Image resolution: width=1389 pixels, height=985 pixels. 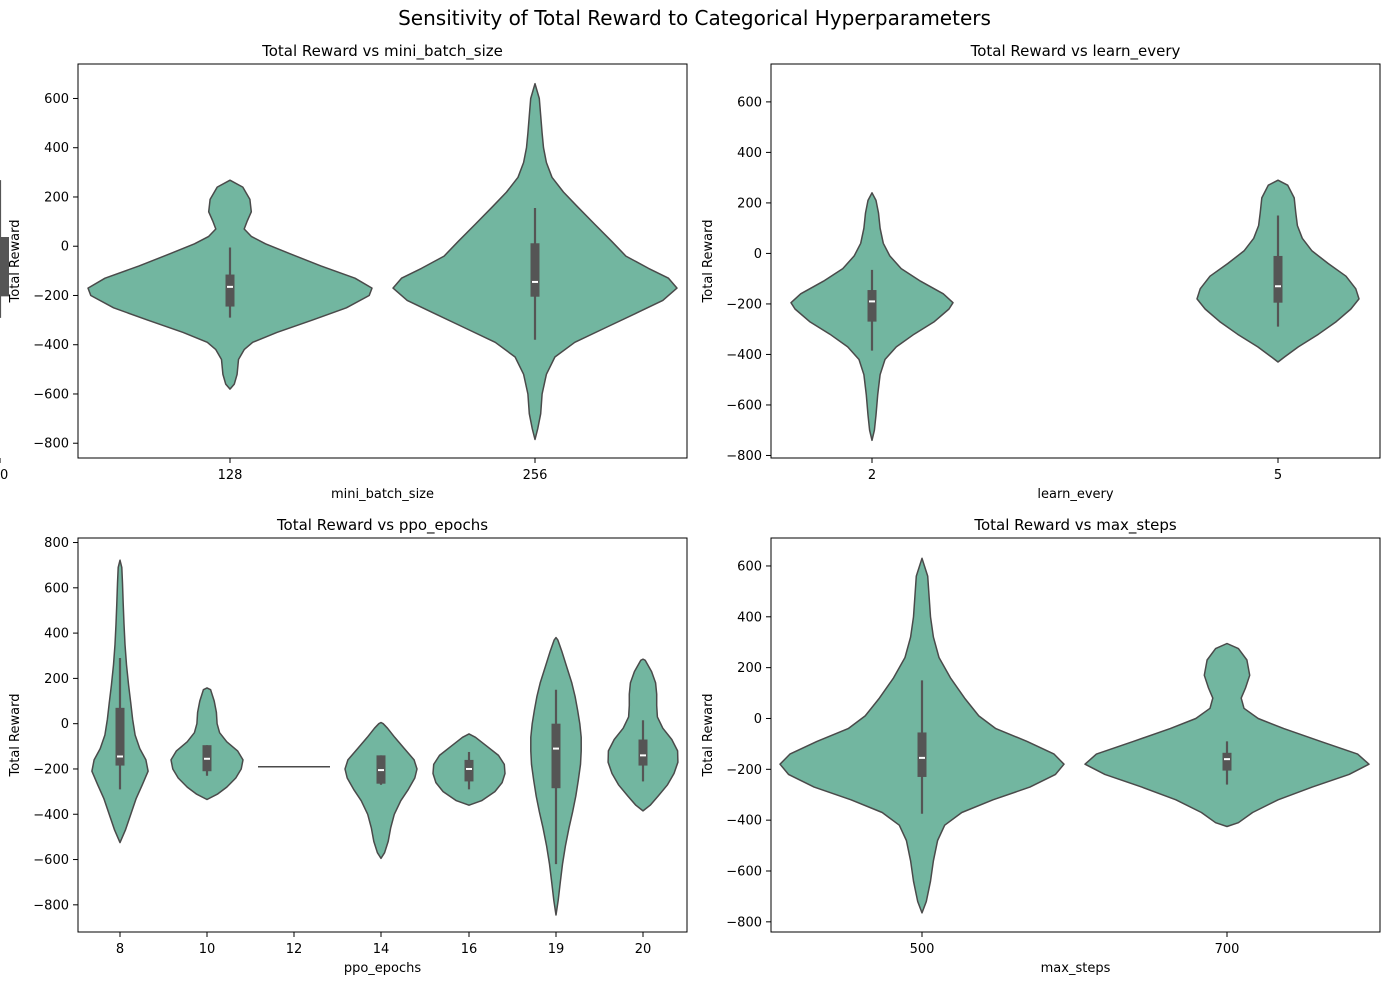 I want to click on subplot-title: Total Reward vs mini_batch_size, so click(x=382, y=51).